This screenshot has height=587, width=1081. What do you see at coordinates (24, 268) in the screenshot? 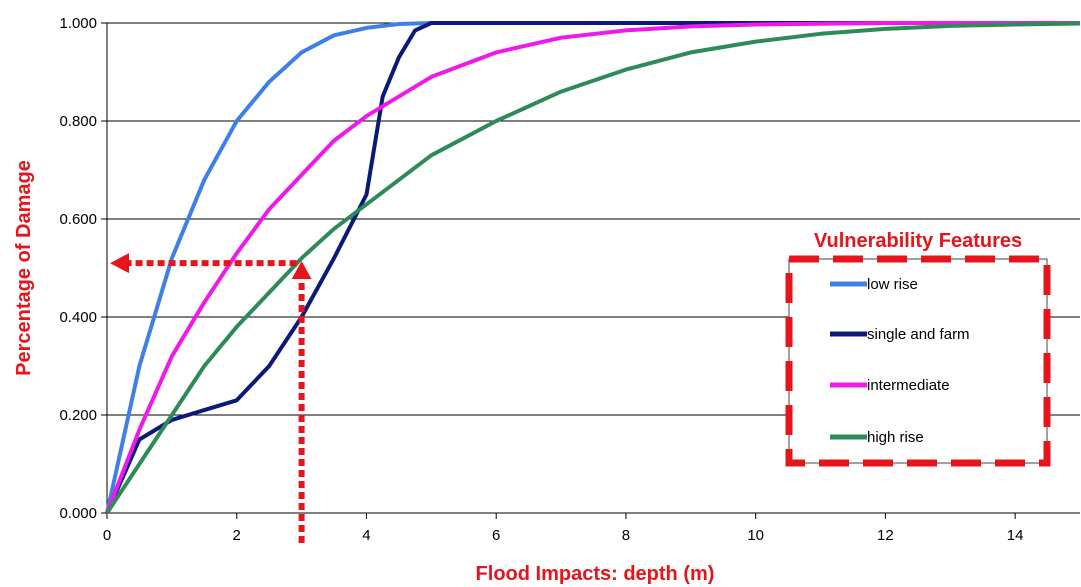
I see `y-axis-title: Percentage of Damage` at bounding box center [24, 268].